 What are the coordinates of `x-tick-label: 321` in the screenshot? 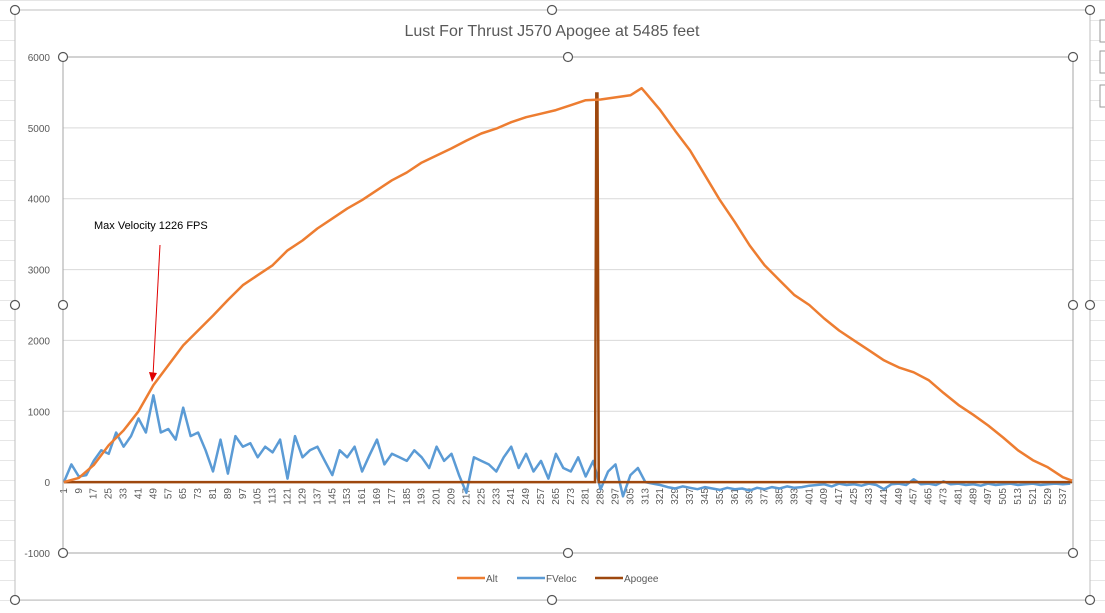 It's located at (660, 496).